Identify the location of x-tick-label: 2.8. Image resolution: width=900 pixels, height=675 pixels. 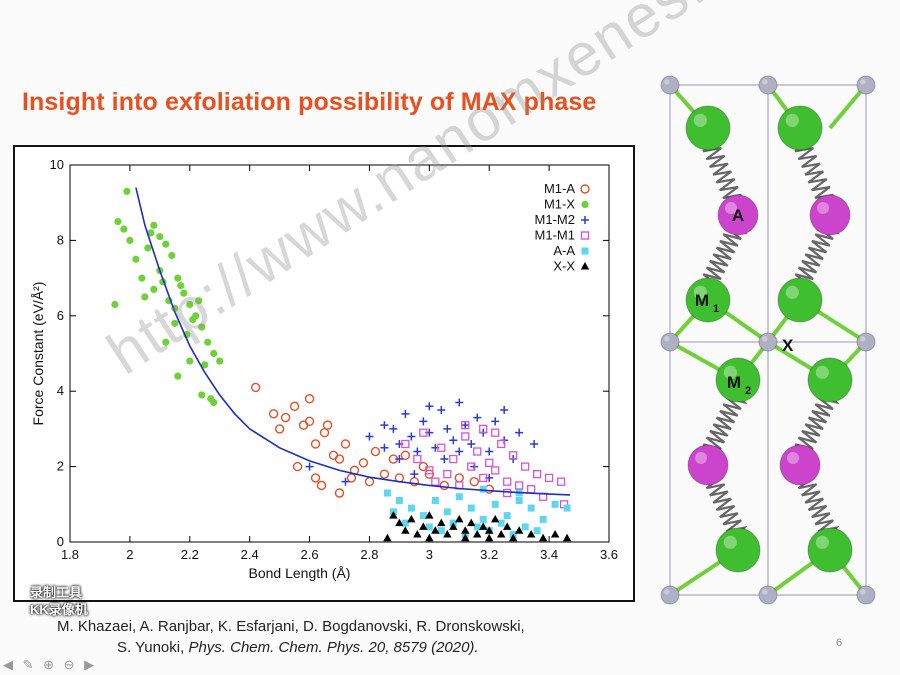
(369, 554).